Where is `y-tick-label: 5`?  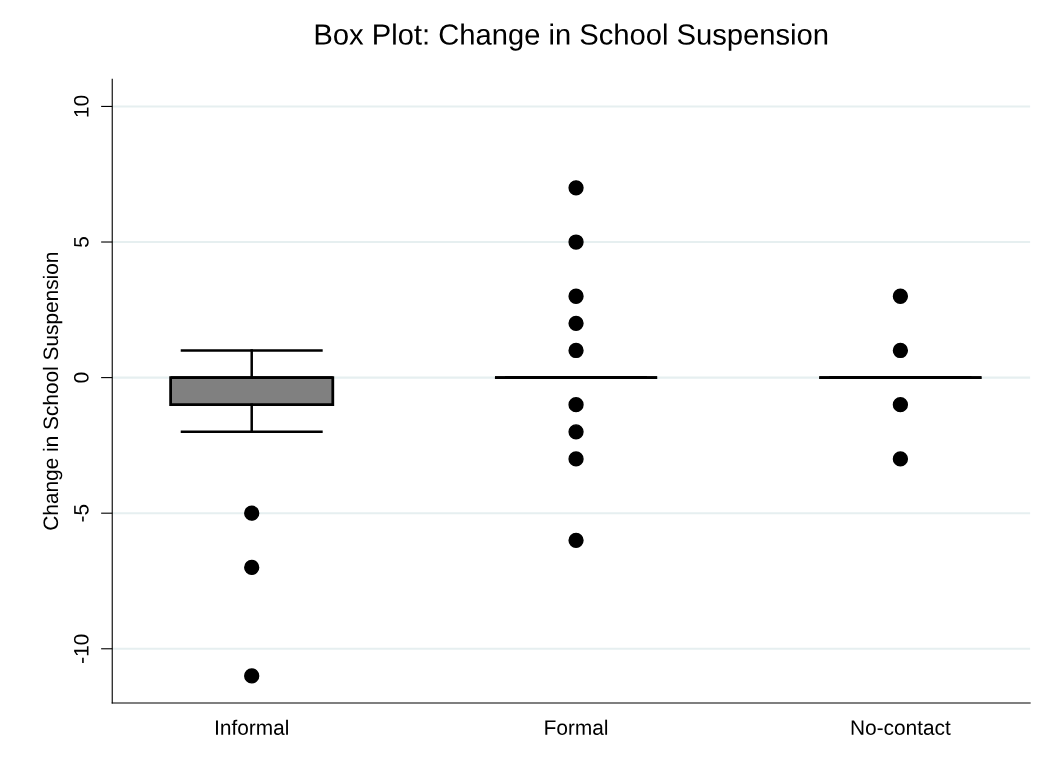
y-tick-label: 5 is located at coordinates (81, 242).